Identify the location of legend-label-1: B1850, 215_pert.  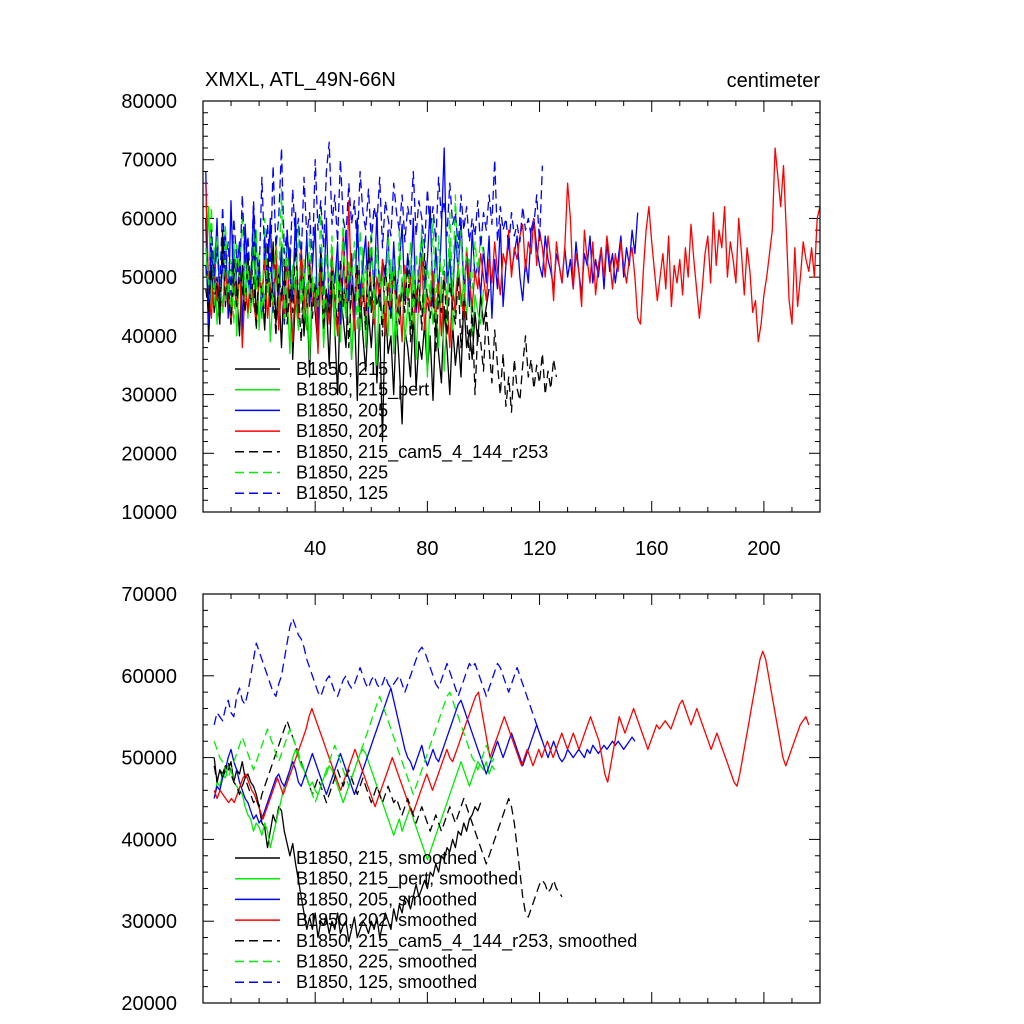
(362, 390).